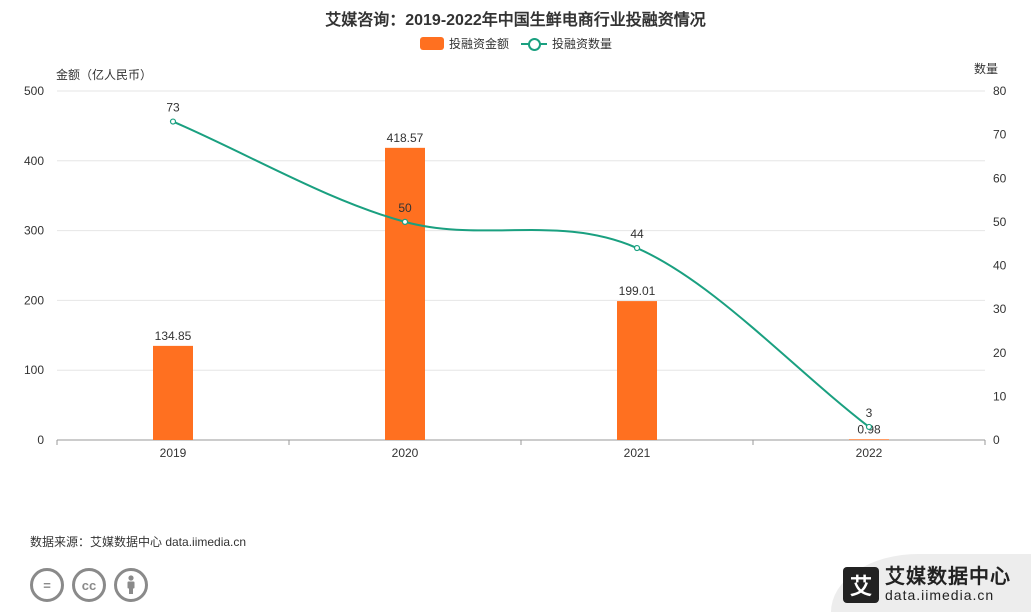 The image size is (1031, 612). Describe the element at coordinates (869, 413) in the screenshot. I see `line-data-label: 3` at that location.